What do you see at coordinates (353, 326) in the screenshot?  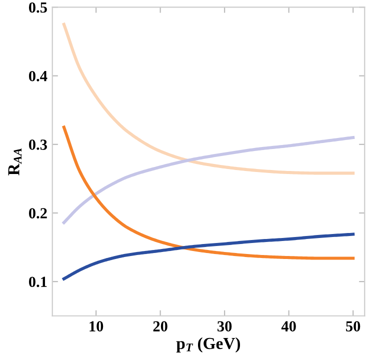 I see `x-tick-label: 50` at bounding box center [353, 326].